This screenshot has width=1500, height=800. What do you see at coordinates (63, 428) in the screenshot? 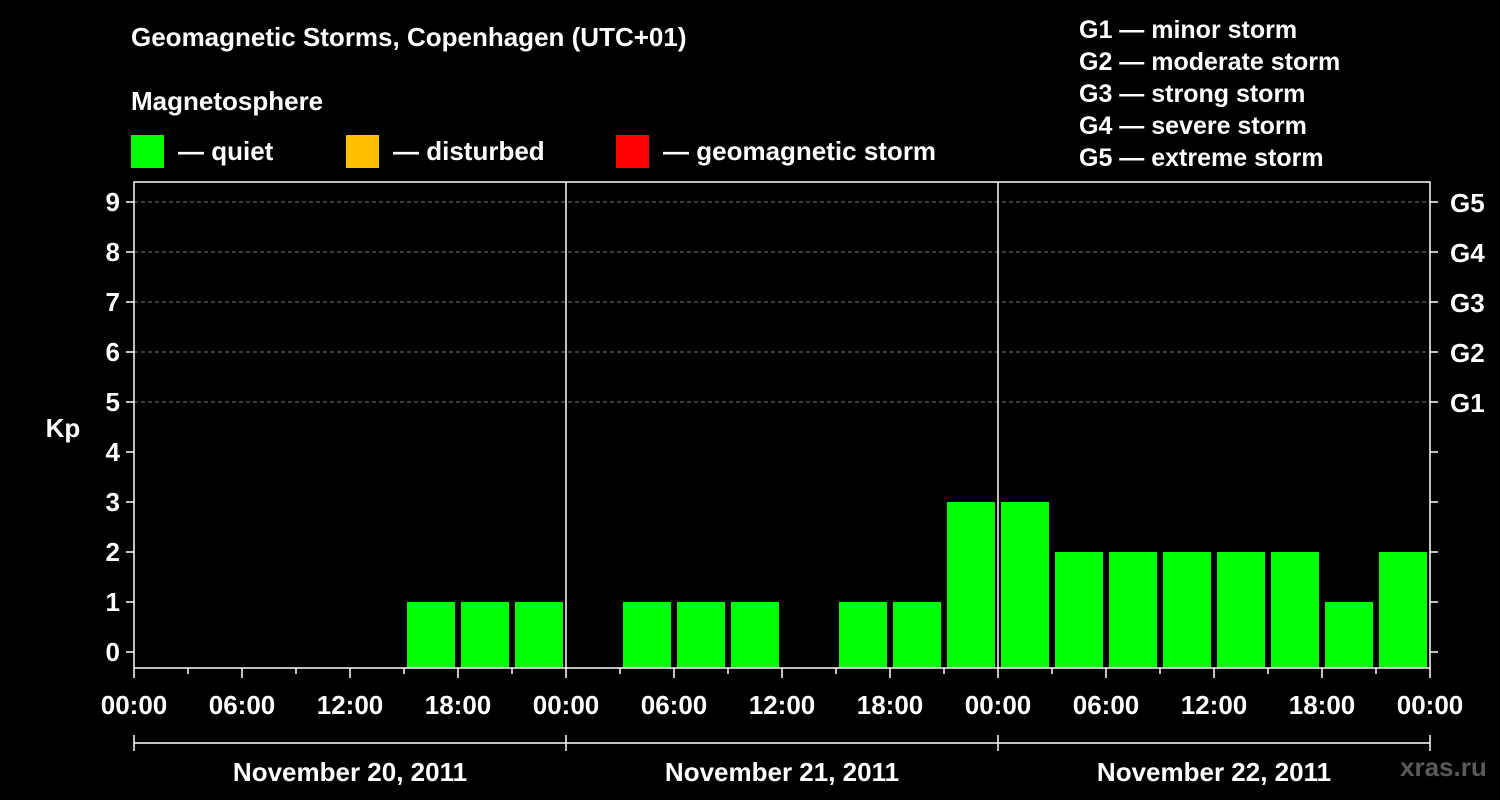
I see `y-axis-label: Kp` at bounding box center [63, 428].